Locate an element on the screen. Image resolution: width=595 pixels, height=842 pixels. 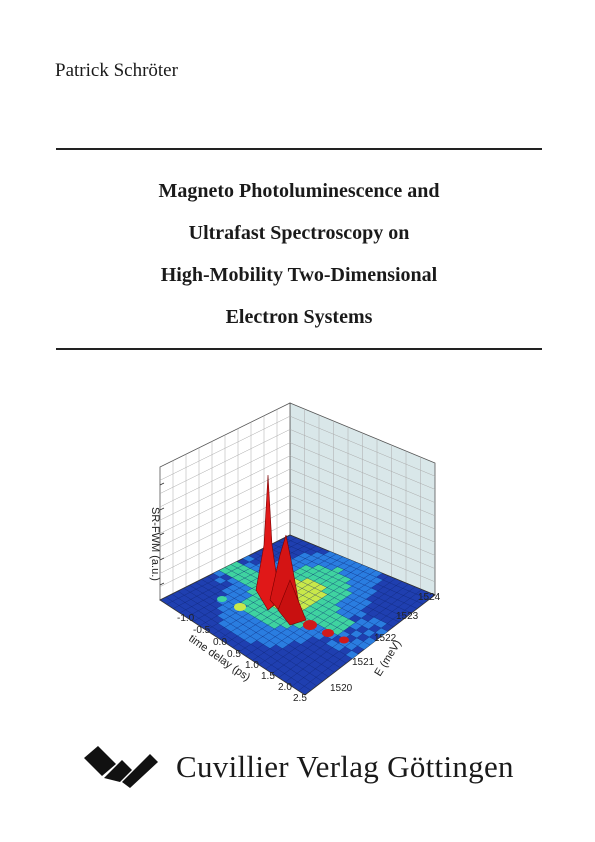
y-tick-labels: 1520 1521 1522 1523 1524 is located at coordinates (385, 643).